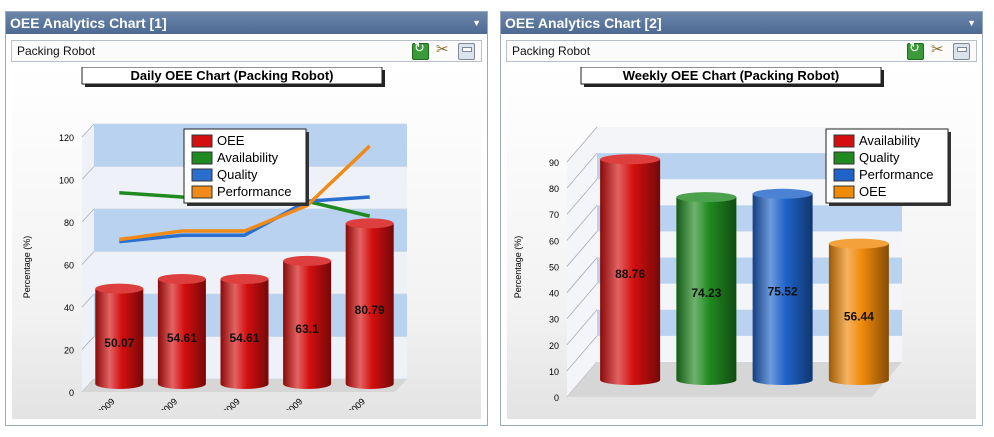 Image resolution: width=994 pixels, height=437 pixels. I want to click on x-tick-label: 9/5/2009, so click(351, 403).